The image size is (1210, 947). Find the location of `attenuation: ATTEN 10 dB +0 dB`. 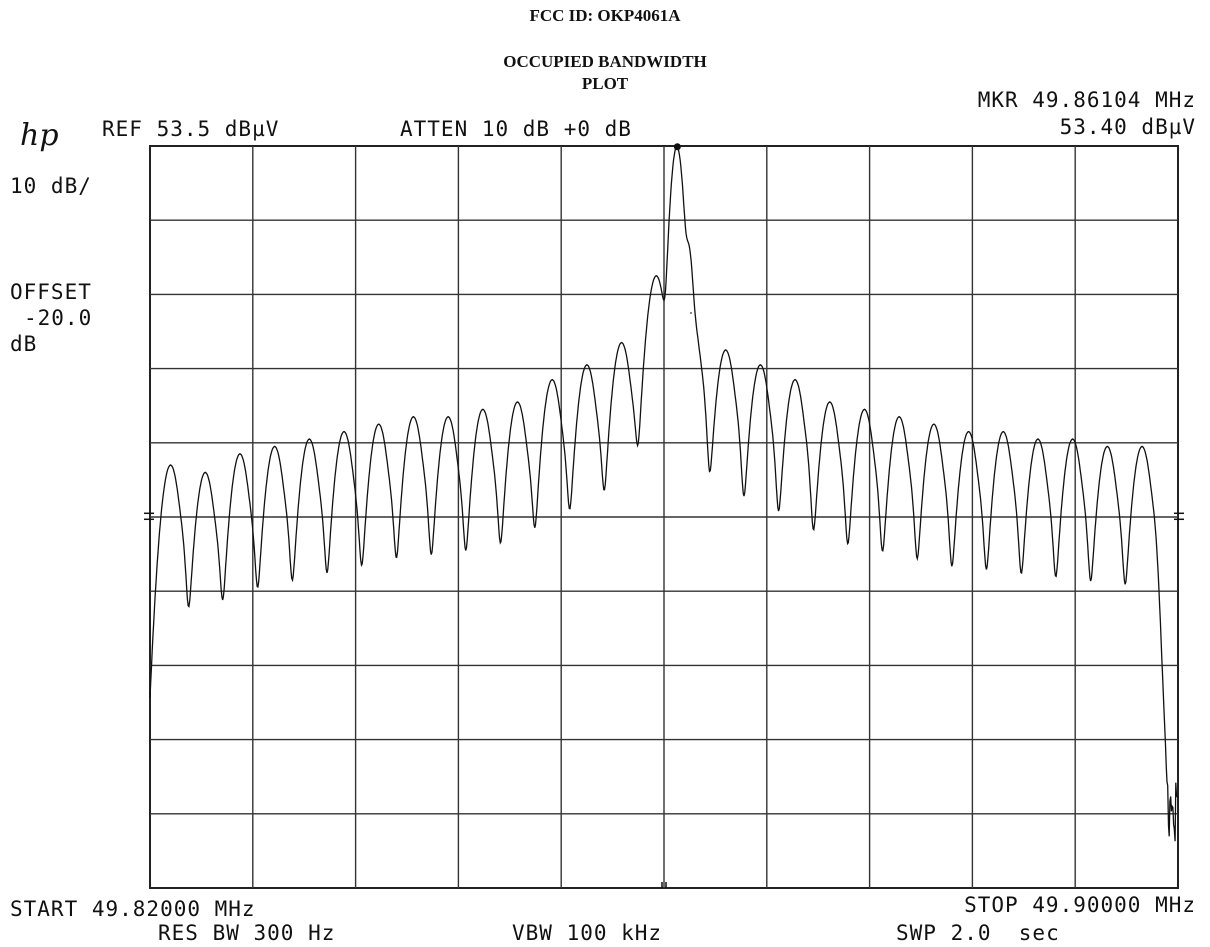

attenuation: ATTEN 10 dB +0 dB is located at coordinates (516, 129).